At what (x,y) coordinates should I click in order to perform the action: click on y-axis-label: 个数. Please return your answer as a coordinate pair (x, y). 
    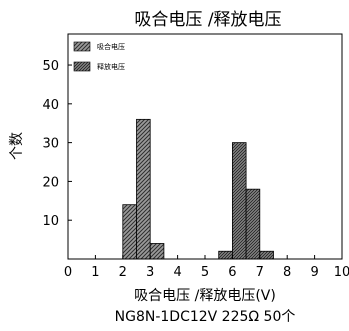
    Looking at the image, I should click on (17, 146).